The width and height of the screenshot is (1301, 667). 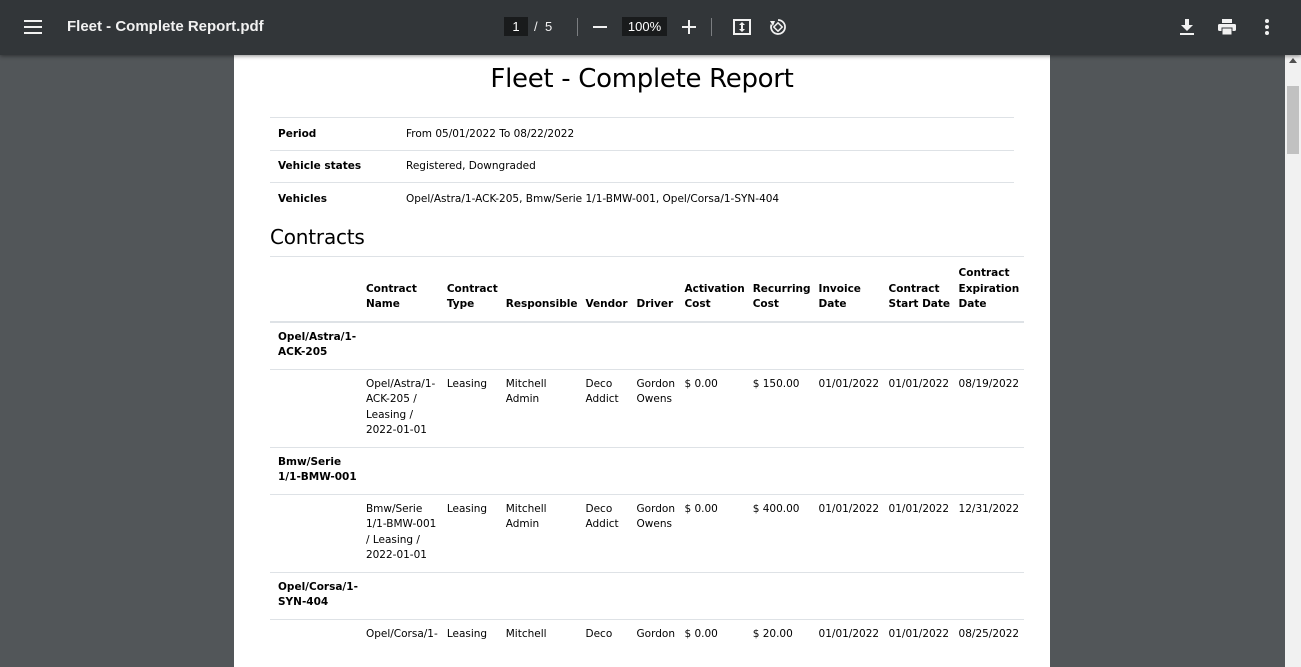 What do you see at coordinates (849, 289) in the screenshot?
I see `column-header: Invoice Date` at bounding box center [849, 289].